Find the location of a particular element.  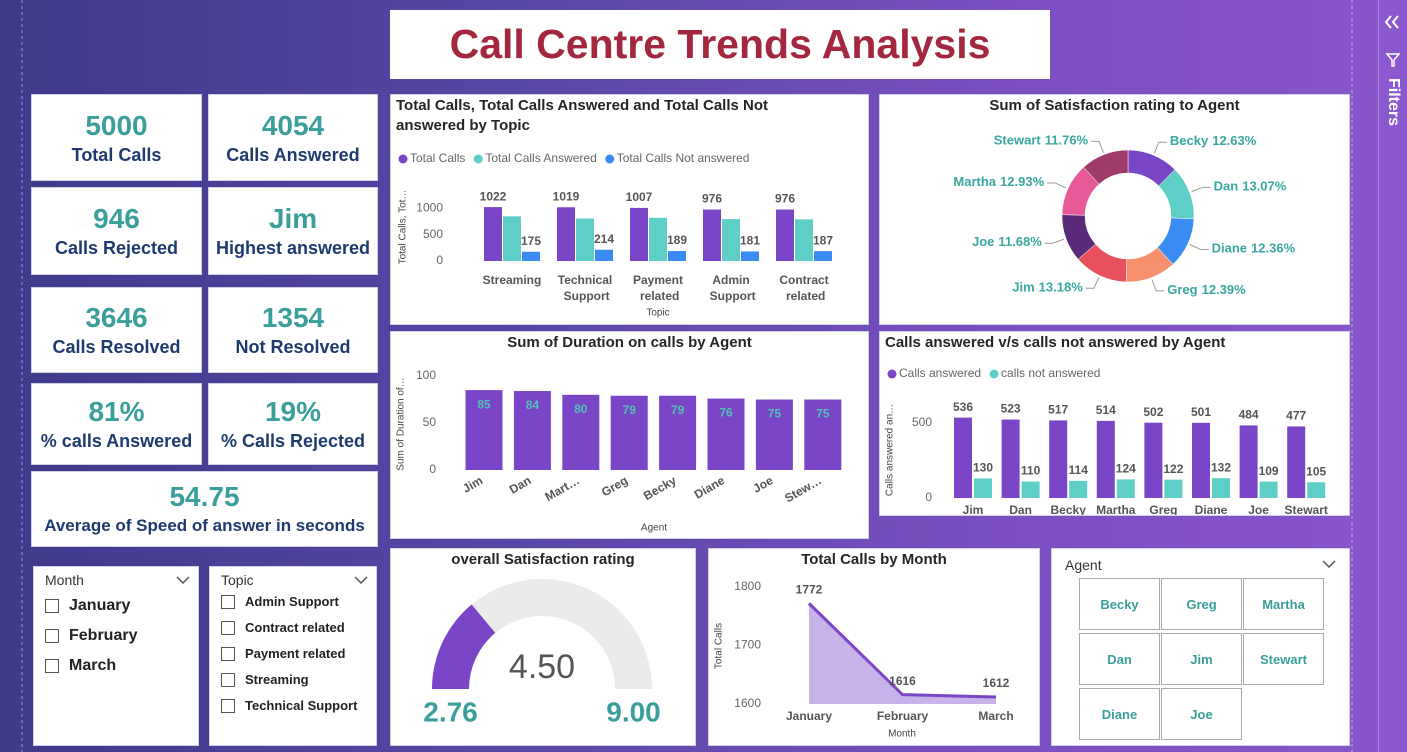

agent-button: Diane is located at coordinates (1119, 714).